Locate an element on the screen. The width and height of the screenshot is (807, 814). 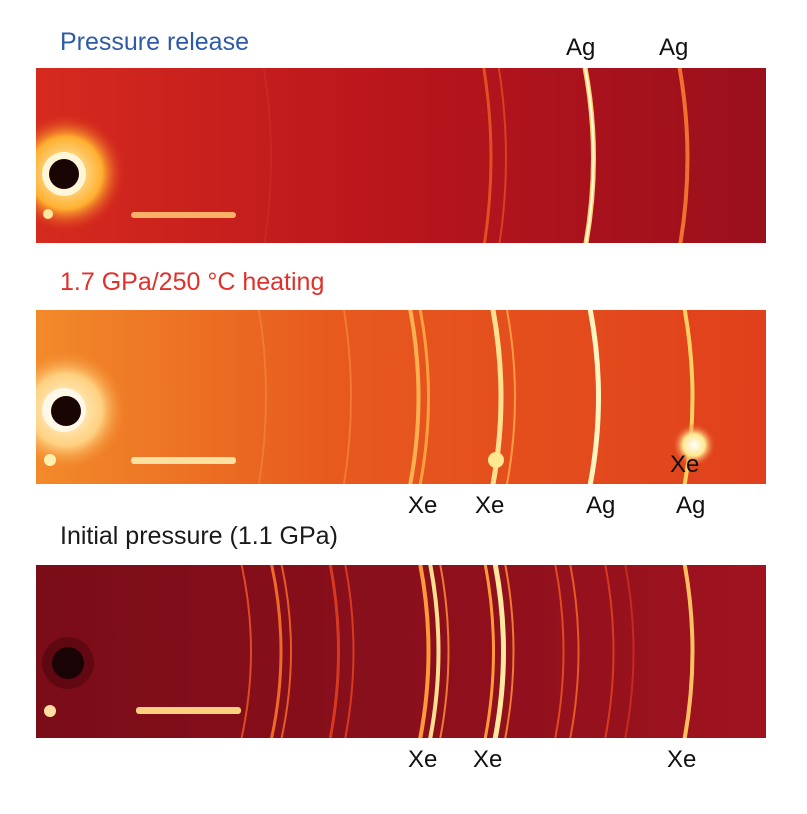
panel3-xe-label-2: Xe is located at coordinates (488, 759).